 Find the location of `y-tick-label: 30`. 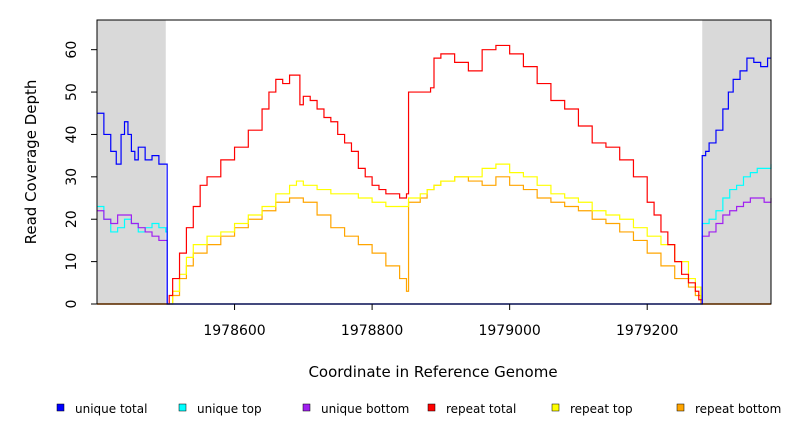

y-tick-label: 30 is located at coordinates (72, 177).